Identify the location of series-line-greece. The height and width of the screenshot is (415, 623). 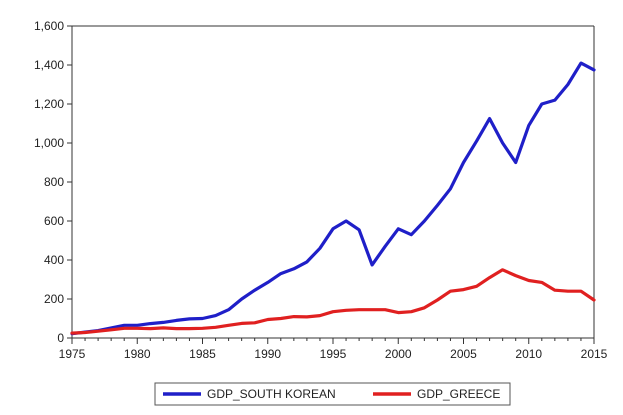
(333, 301).